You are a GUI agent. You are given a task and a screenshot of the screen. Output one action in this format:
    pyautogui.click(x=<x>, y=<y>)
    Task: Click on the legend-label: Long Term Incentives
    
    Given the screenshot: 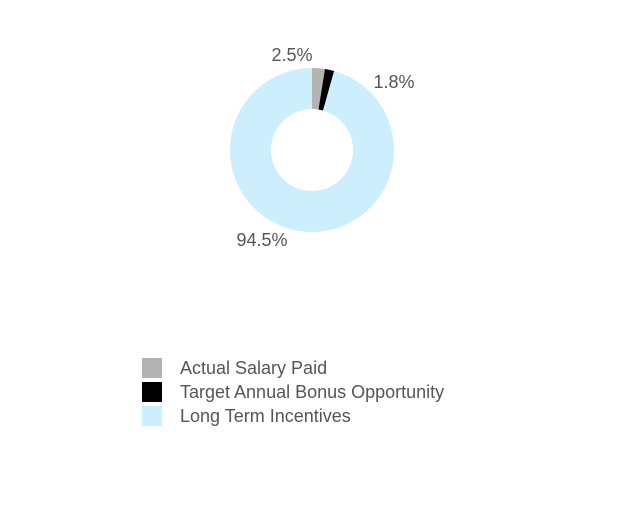 What is the action you would take?
    pyautogui.click(x=265, y=416)
    